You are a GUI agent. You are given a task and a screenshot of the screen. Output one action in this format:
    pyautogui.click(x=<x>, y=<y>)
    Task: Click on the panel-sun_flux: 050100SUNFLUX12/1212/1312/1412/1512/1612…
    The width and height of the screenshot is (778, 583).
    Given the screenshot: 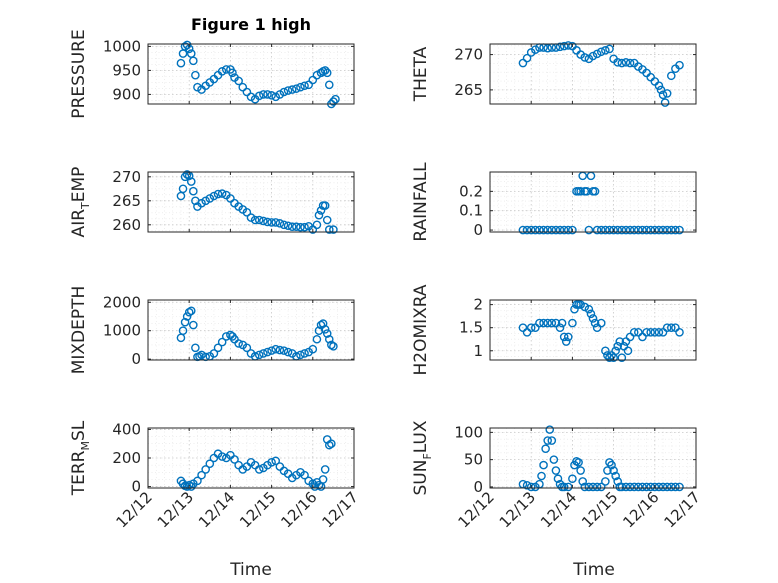 What is the action you would take?
    pyautogui.click(x=557, y=475)
    